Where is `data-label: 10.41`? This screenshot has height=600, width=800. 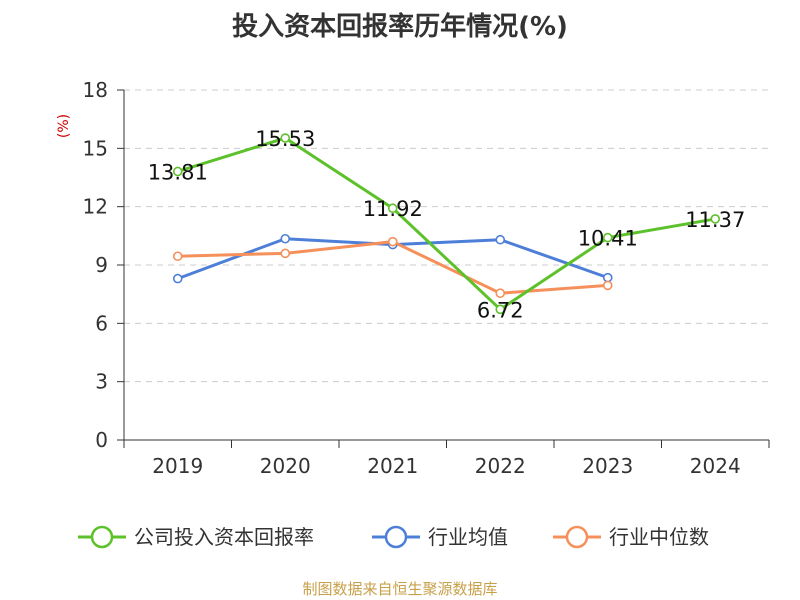
data-label: 10.41 is located at coordinates (608, 239).